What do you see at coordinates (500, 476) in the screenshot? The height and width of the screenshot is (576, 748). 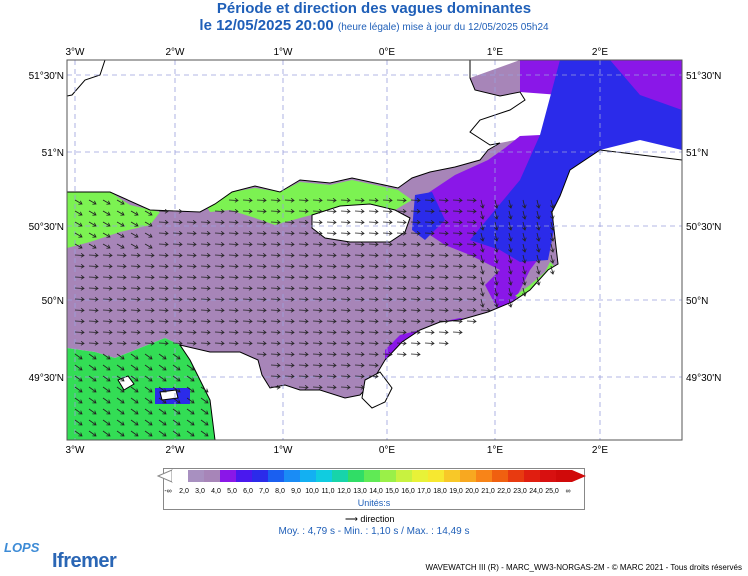 I see `legend-swatch` at bounding box center [500, 476].